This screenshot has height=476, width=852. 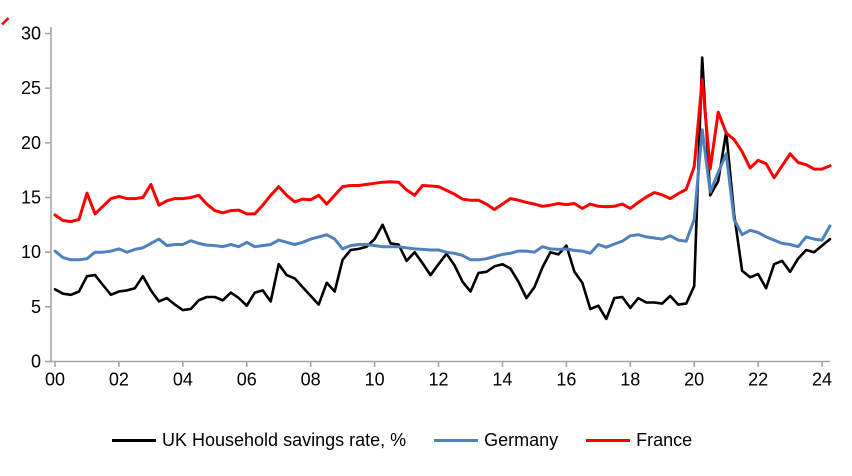 I want to click on legend-item-uk: UK Household savings rate, %, so click(x=259, y=440).